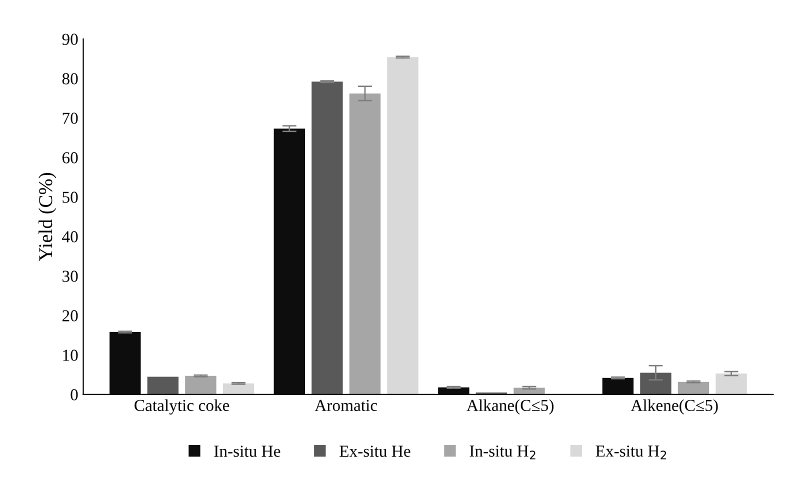  What do you see at coordinates (247, 451) in the screenshot?
I see `legend-label: In-situ He` at bounding box center [247, 451].